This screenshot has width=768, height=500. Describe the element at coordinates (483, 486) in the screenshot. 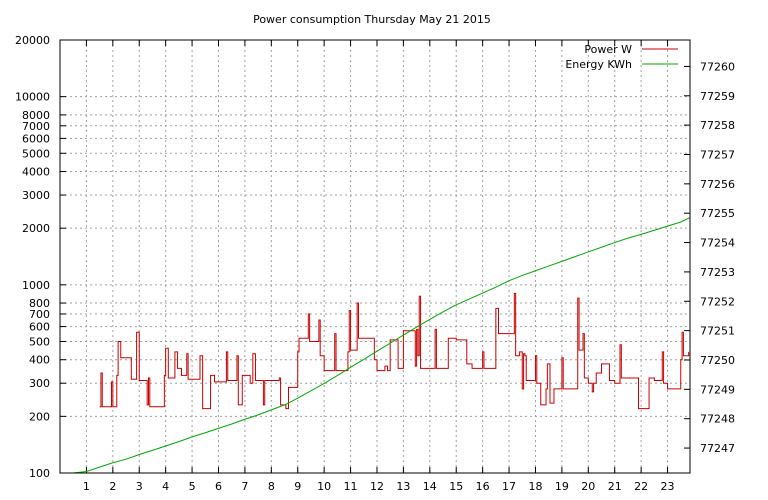

I see `x-tick-label: 16` at that location.